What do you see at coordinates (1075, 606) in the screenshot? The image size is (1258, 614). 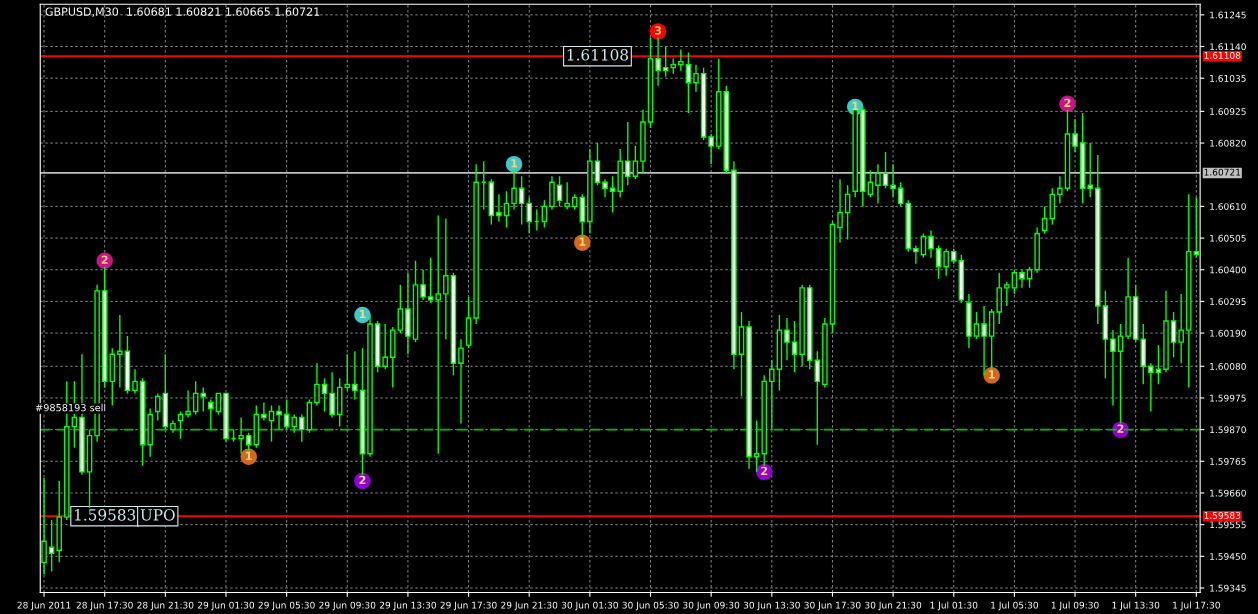 I see `x-tick-label: 1 Jul 09:30` at bounding box center [1075, 606].